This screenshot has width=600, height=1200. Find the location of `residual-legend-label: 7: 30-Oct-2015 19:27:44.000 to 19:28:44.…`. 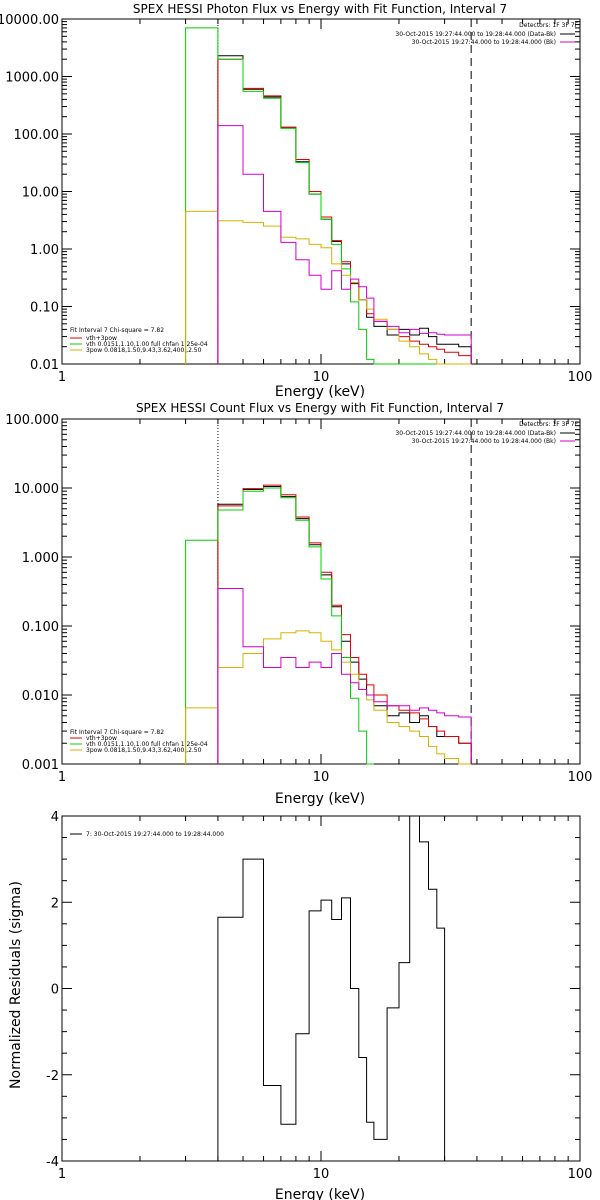

residual-legend-label: 7: 30-Oct-2015 19:27:44.000 to 19:28:44.… is located at coordinates (155, 834).